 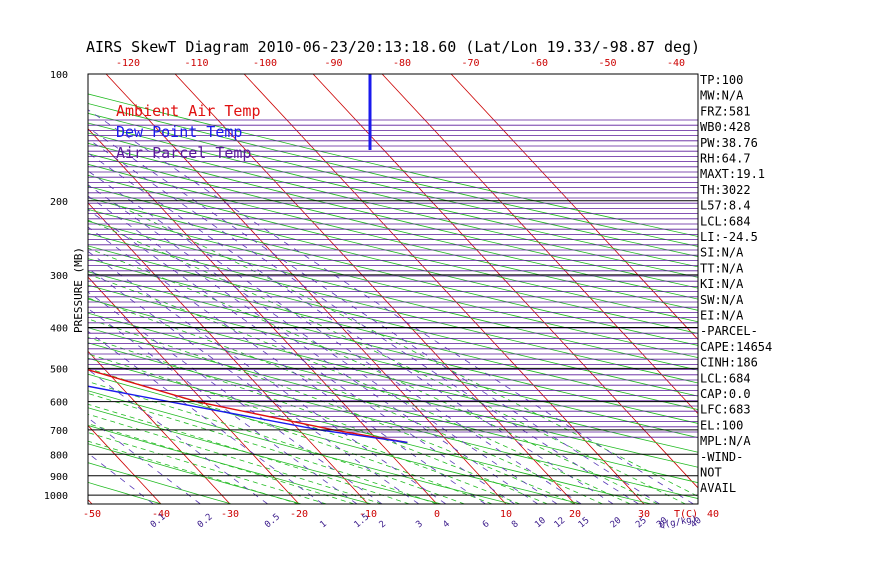 What do you see at coordinates (560, 523) in the screenshot?
I see `mixing-ratio-tick-label: 12` at bounding box center [560, 523].